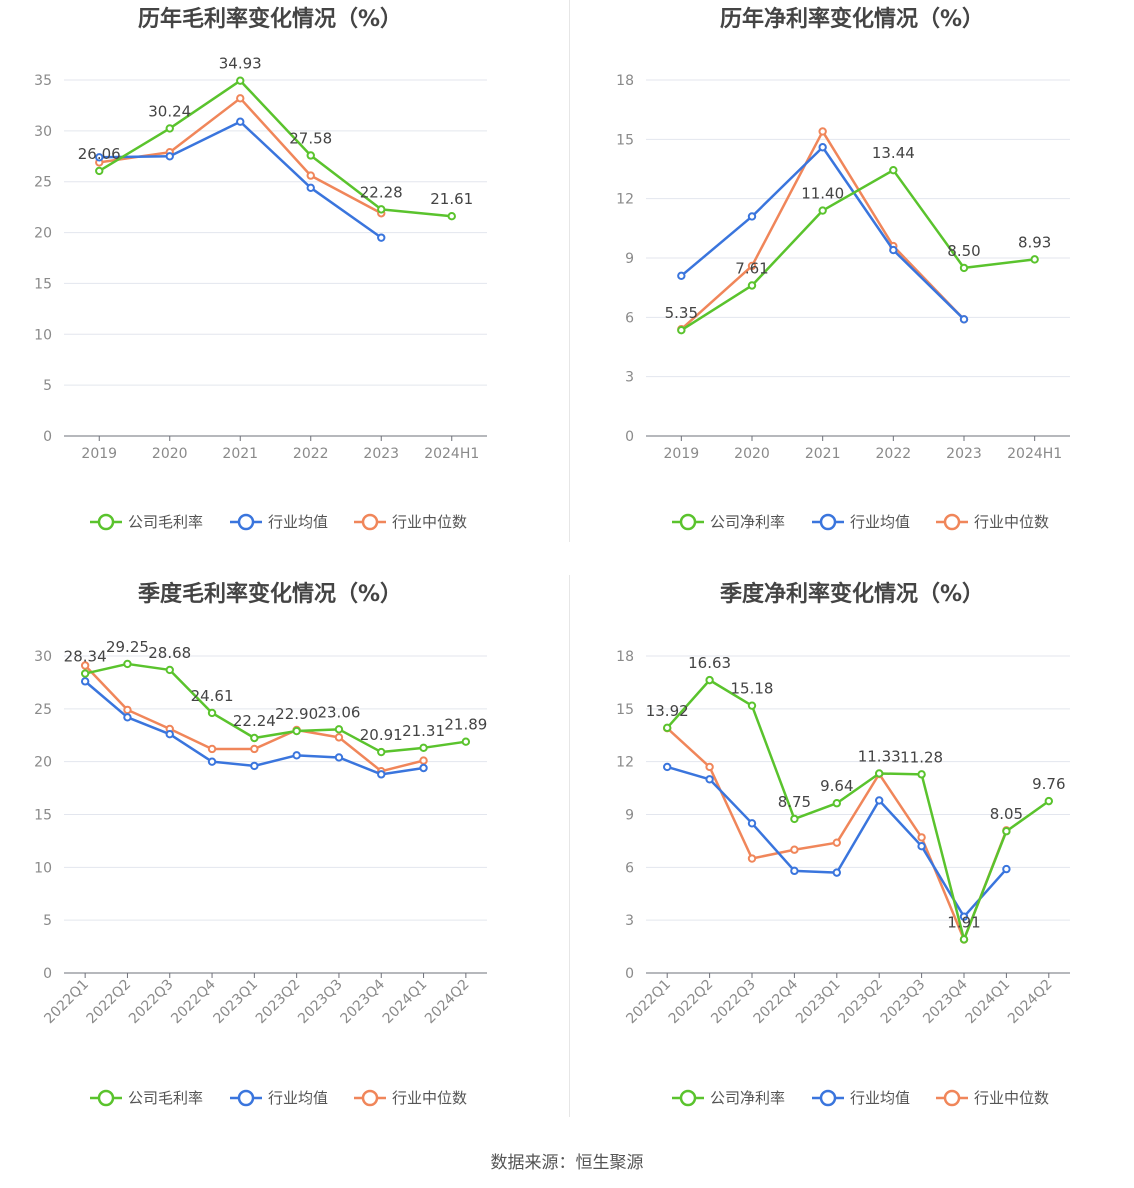  What do you see at coordinates (852, 19) in the screenshot?
I see `chart-title: 历年净利率变化情况（%）` at bounding box center [852, 19].